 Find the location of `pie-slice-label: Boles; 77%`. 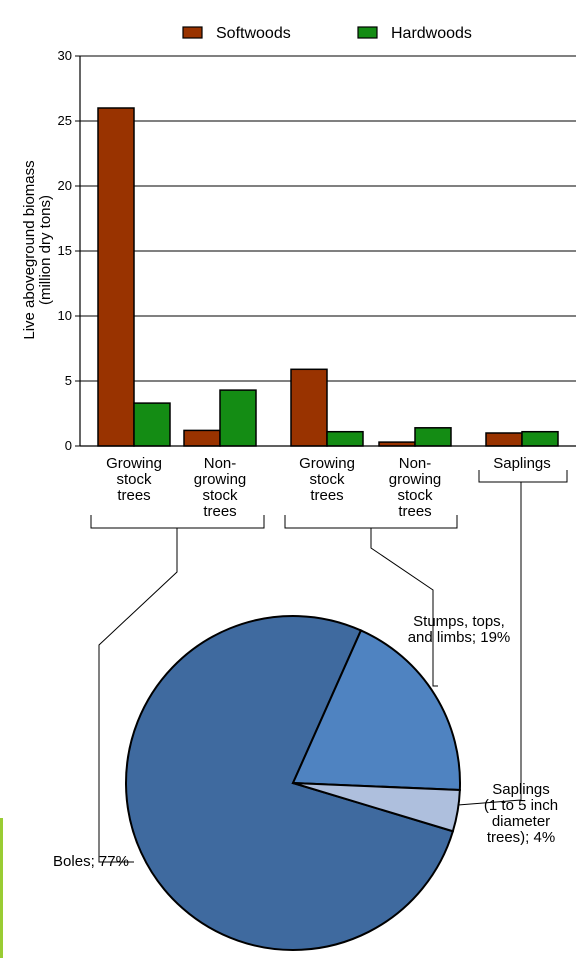

pie-slice-label: Boles; 77% is located at coordinates (91, 861).